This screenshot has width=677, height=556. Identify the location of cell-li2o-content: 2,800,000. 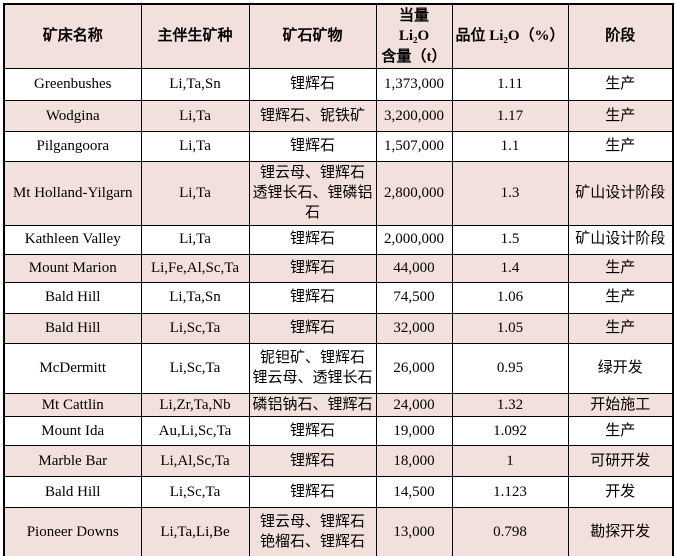
(414, 193).